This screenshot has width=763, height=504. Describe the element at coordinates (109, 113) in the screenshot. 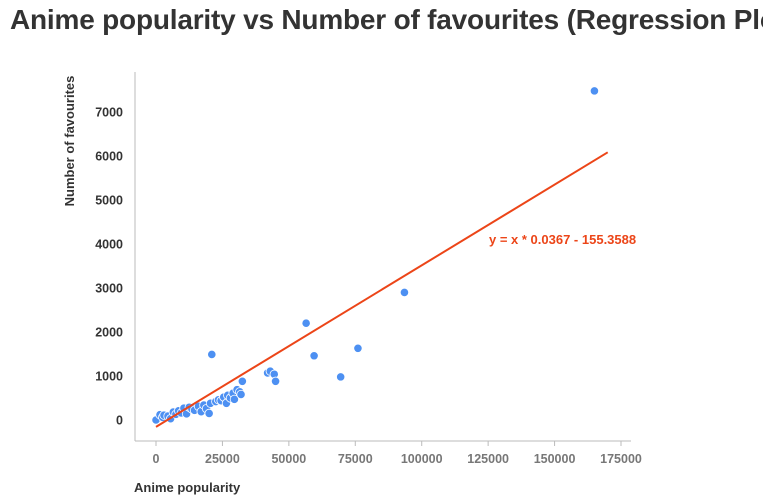

I see `y-tick-label: 7000` at that location.